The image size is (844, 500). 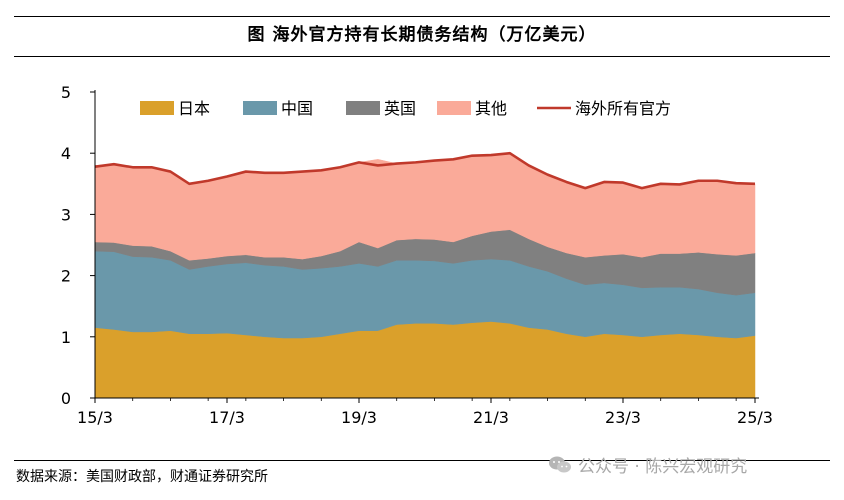 I want to click on line-series-total, so click(x=425, y=170).